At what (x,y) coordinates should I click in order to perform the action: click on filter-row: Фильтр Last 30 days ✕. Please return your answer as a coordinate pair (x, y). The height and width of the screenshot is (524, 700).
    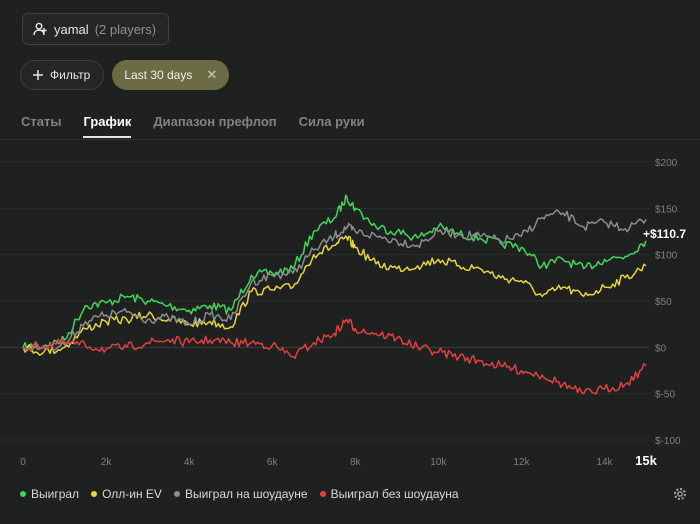
    Looking at the image, I should click on (125, 75).